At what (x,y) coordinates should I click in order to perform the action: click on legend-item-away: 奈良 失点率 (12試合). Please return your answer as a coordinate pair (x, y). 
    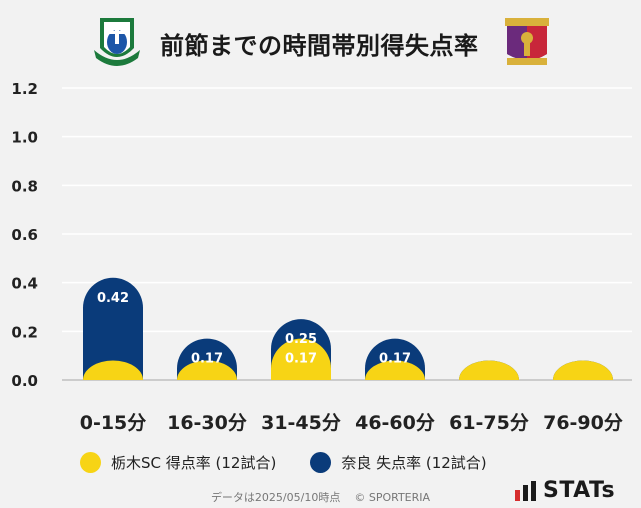
    Looking at the image, I should click on (398, 462).